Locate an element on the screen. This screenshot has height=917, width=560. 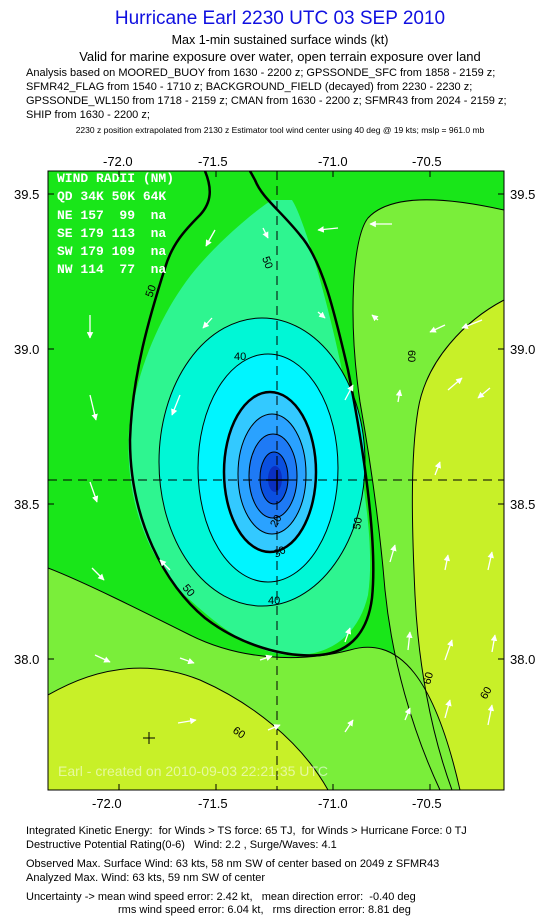
contour-label: 20 is located at coordinates (276, 521).